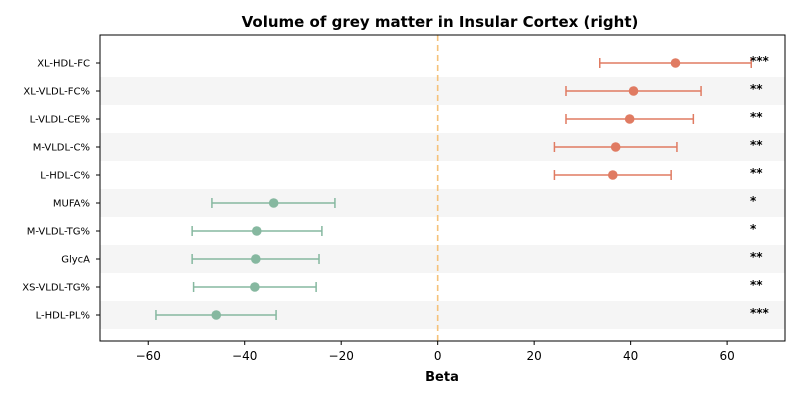 The image size is (800, 400). I want to click on forest-row: L-HDL-C% **, so click(401, 174).